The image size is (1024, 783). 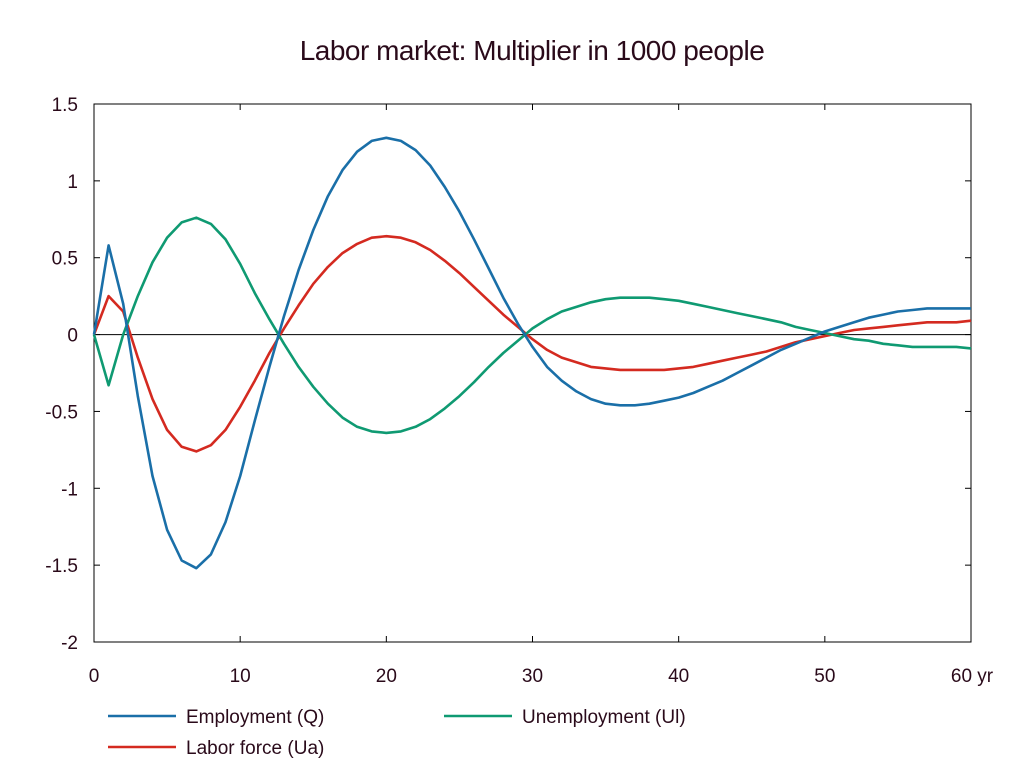 I want to click on y-tick-label: -1.5, so click(x=61, y=566).